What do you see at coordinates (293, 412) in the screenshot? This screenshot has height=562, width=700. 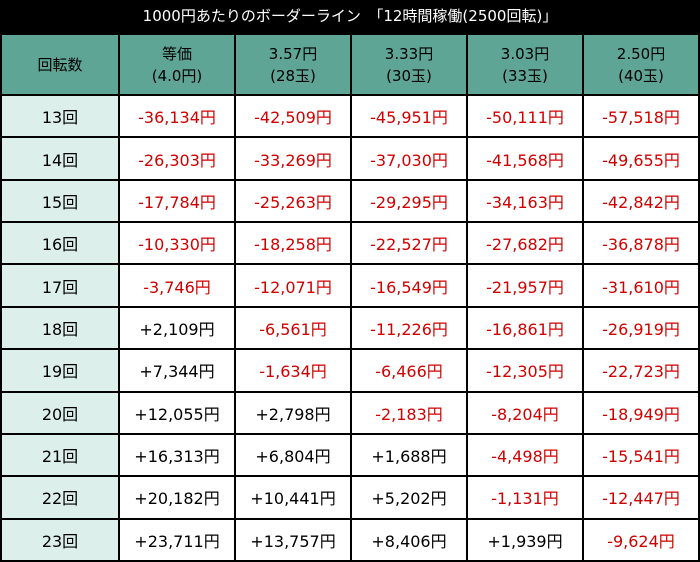 I see `value-cell: +2,798円` at bounding box center [293, 412].